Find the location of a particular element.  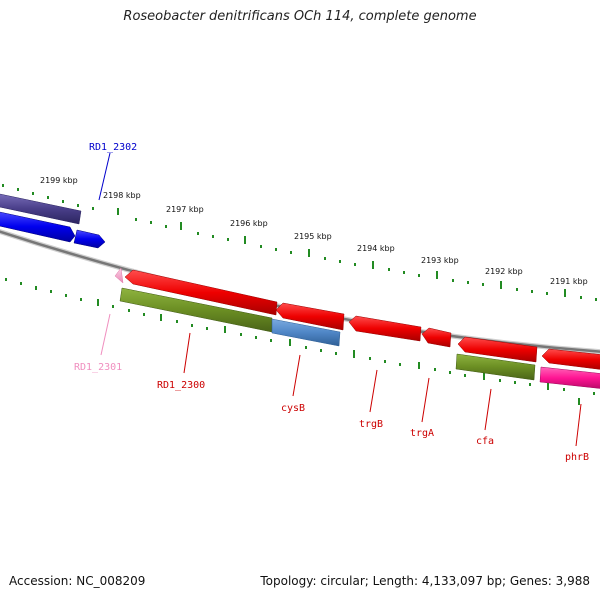

gene-label-rd1-2301: RD1_2301 is located at coordinates (98, 367).